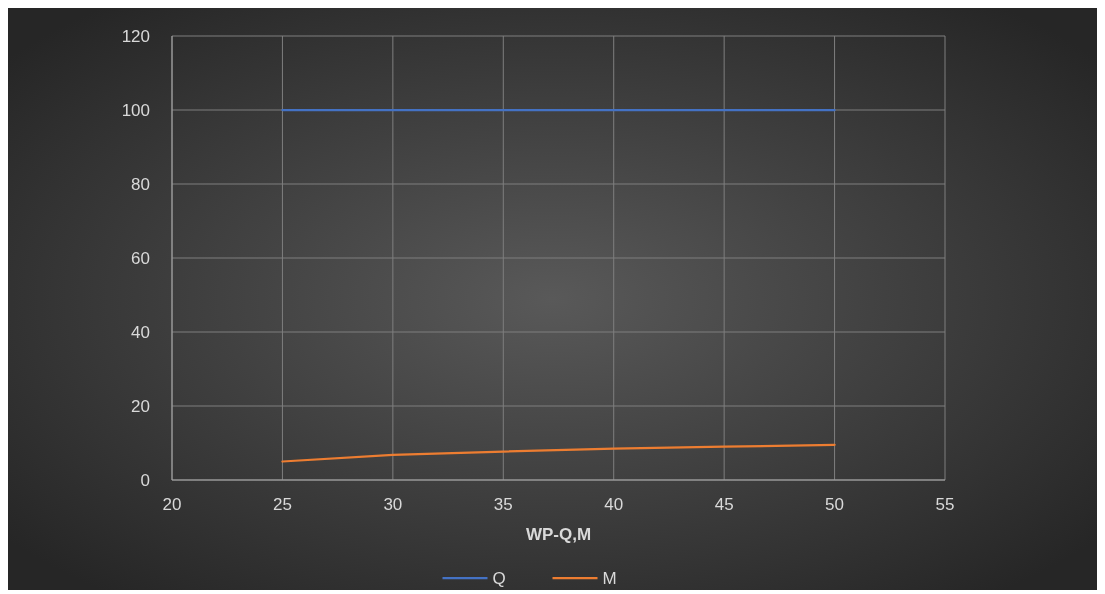 Image resolution: width=1105 pixels, height=594 pixels. Describe the element at coordinates (140, 184) in the screenshot. I see `y-tick-label: 80` at that location.